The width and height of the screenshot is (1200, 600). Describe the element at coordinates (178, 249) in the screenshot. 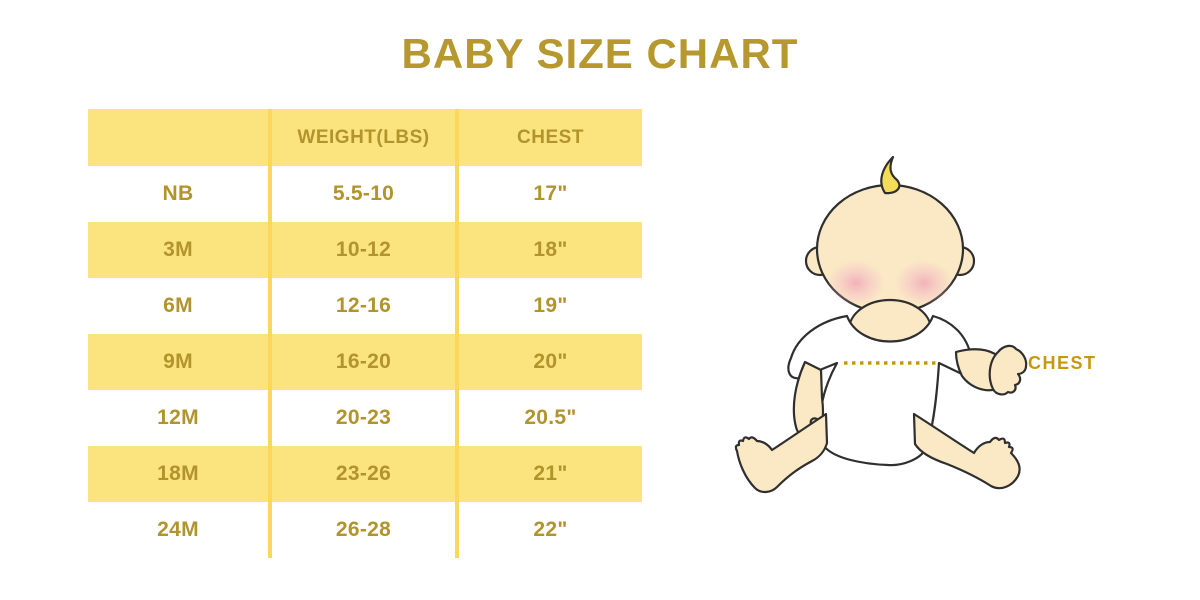

I see `size-cell: 3M` at that location.